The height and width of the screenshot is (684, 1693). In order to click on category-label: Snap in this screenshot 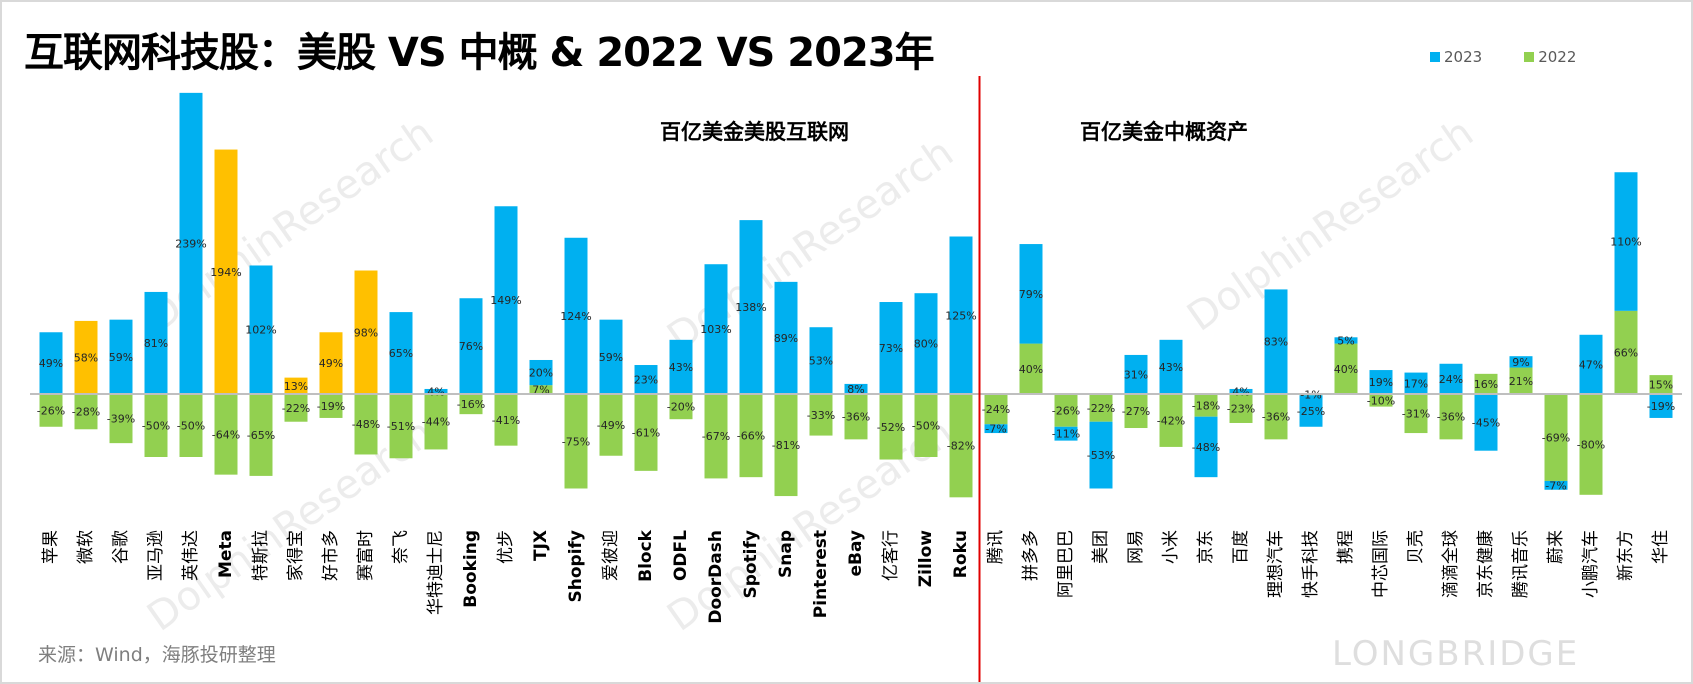, I will do `click(786, 554)`.